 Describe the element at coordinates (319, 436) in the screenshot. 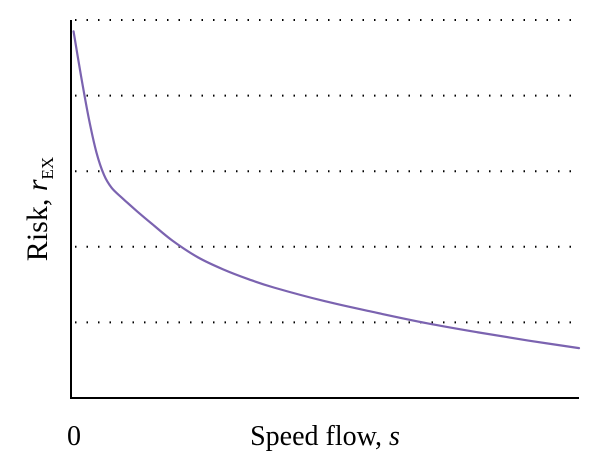

I see `x-axis-label-text: Speed flow,` at that location.